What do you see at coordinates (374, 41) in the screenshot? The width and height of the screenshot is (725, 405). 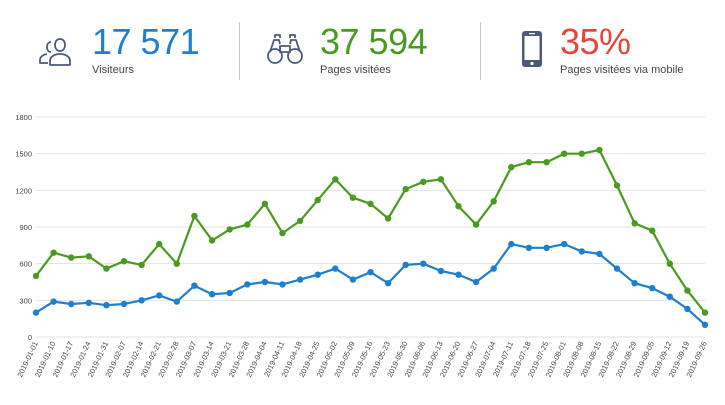 I see `kpi-page-views-value: 37 594` at bounding box center [374, 41].